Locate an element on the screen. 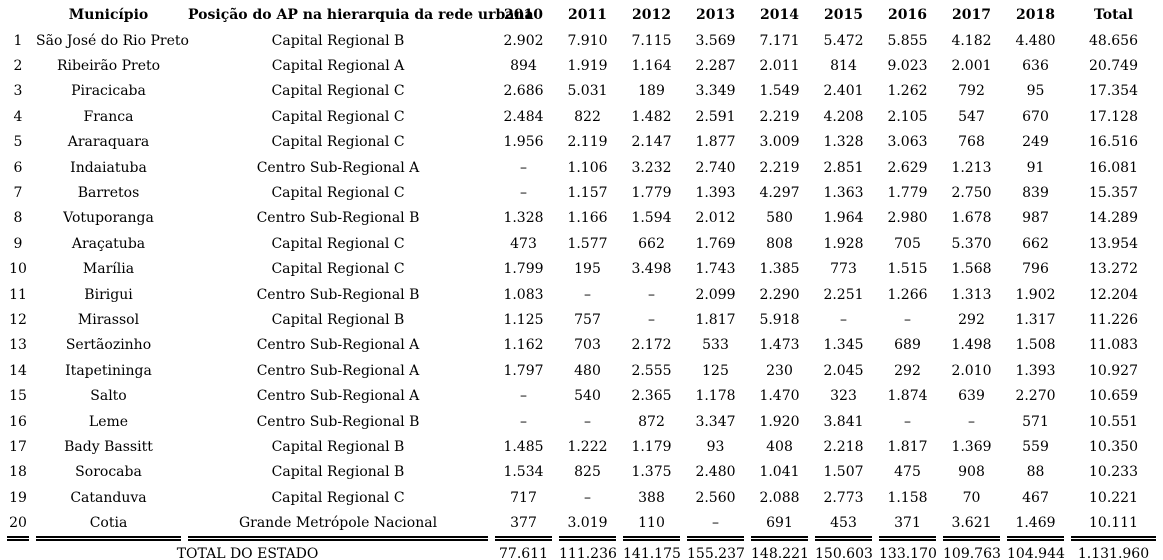 Image resolution: width=1163 pixels, height=560 pixels. value-cell: 2.401 is located at coordinates (843, 91).